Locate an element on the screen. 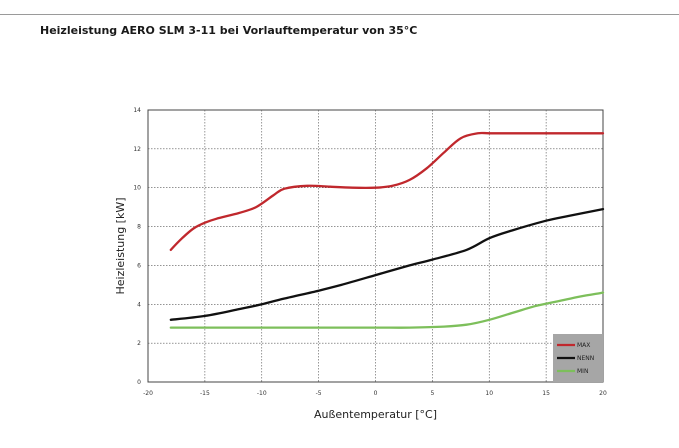 The image size is (679, 448). legend: MAX NENN MIN is located at coordinates (578, 358).